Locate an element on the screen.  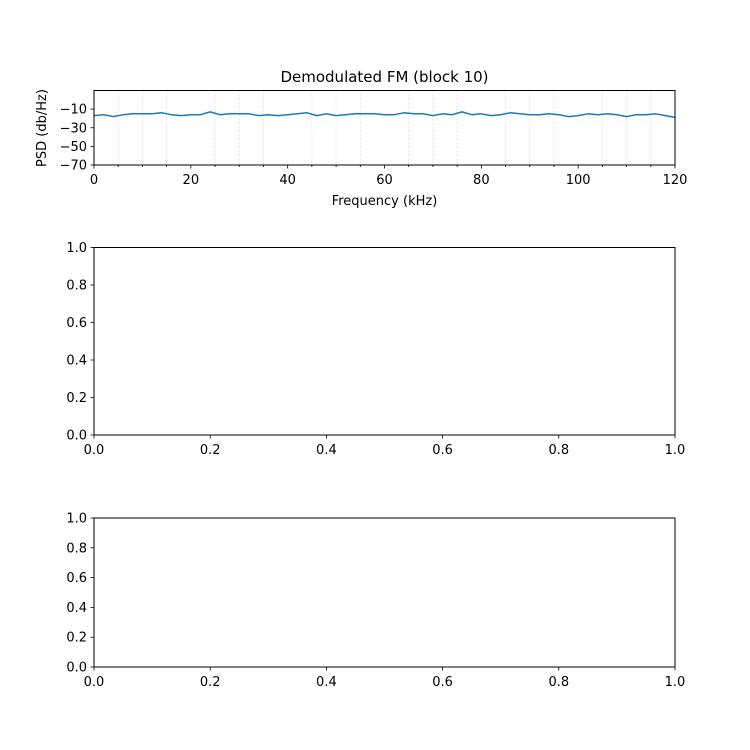
panel-3-x-tick-label: 0.6 is located at coordinates (442, 682).